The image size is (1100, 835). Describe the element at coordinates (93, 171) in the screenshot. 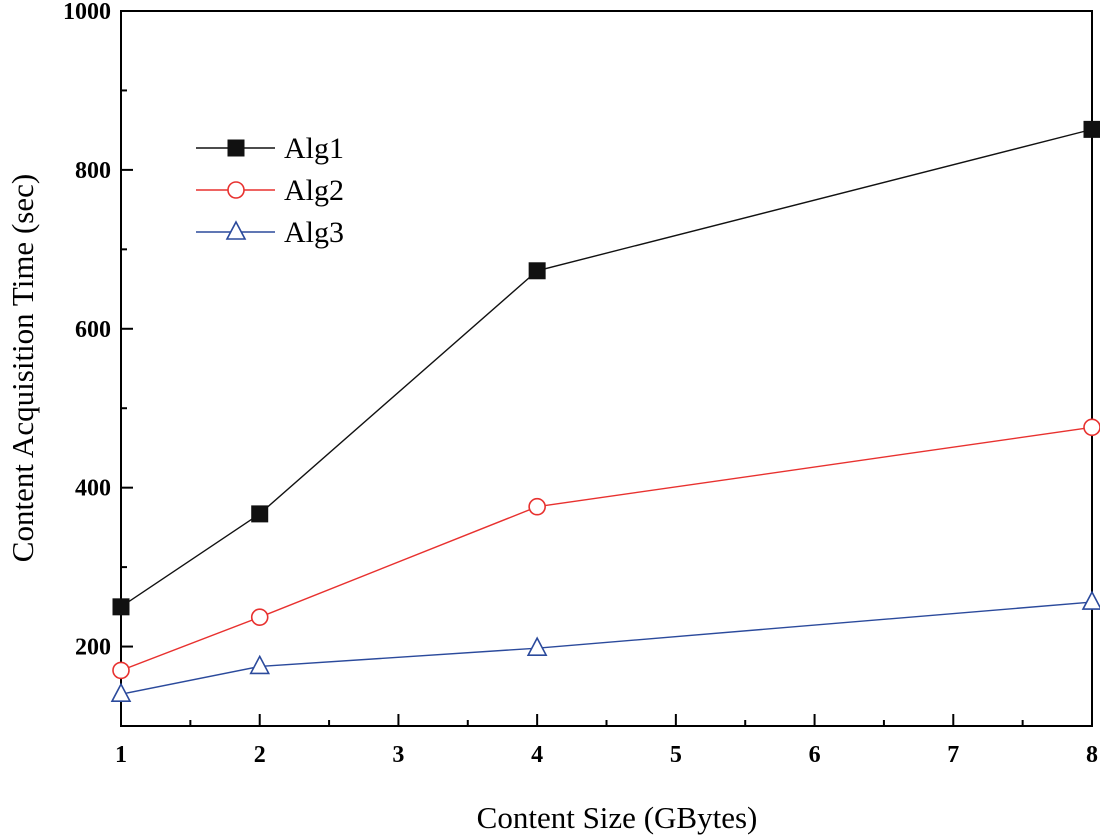

I see `y-tick-label: 800` at that location.